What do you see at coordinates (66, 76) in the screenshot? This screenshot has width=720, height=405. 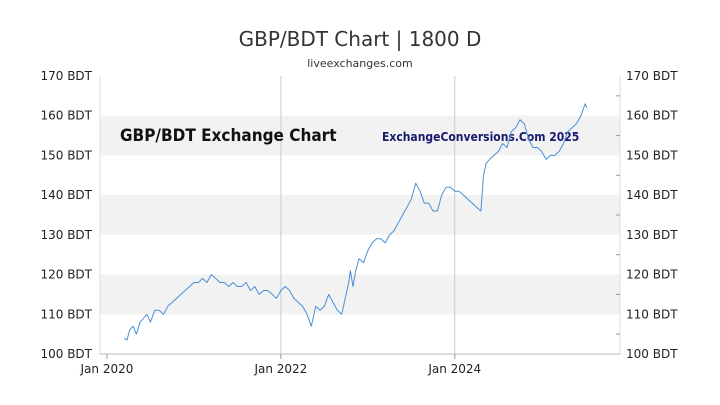 I see `y-tick-label-left: 170 BDT` at bounding box center [66, 76].